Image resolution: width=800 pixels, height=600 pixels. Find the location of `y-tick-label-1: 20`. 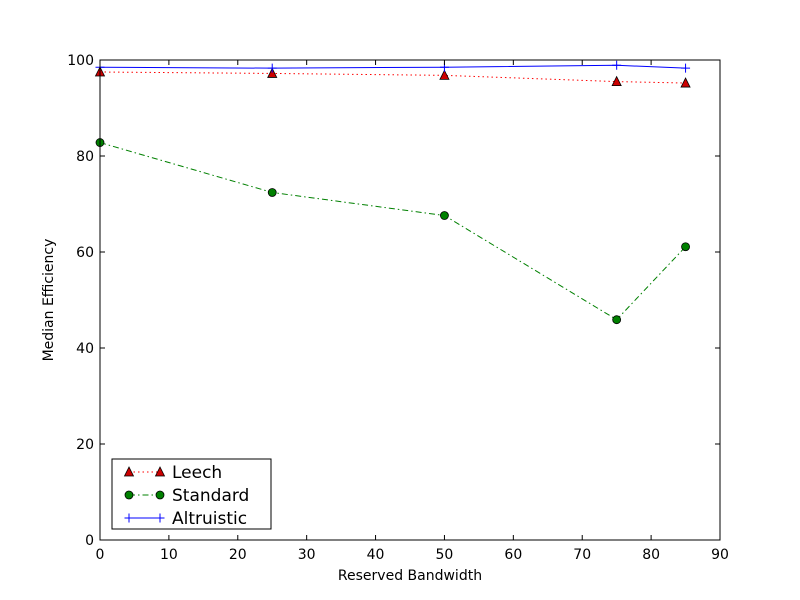

y-tick-label-1: 20 is located at coordinates (85, 445).